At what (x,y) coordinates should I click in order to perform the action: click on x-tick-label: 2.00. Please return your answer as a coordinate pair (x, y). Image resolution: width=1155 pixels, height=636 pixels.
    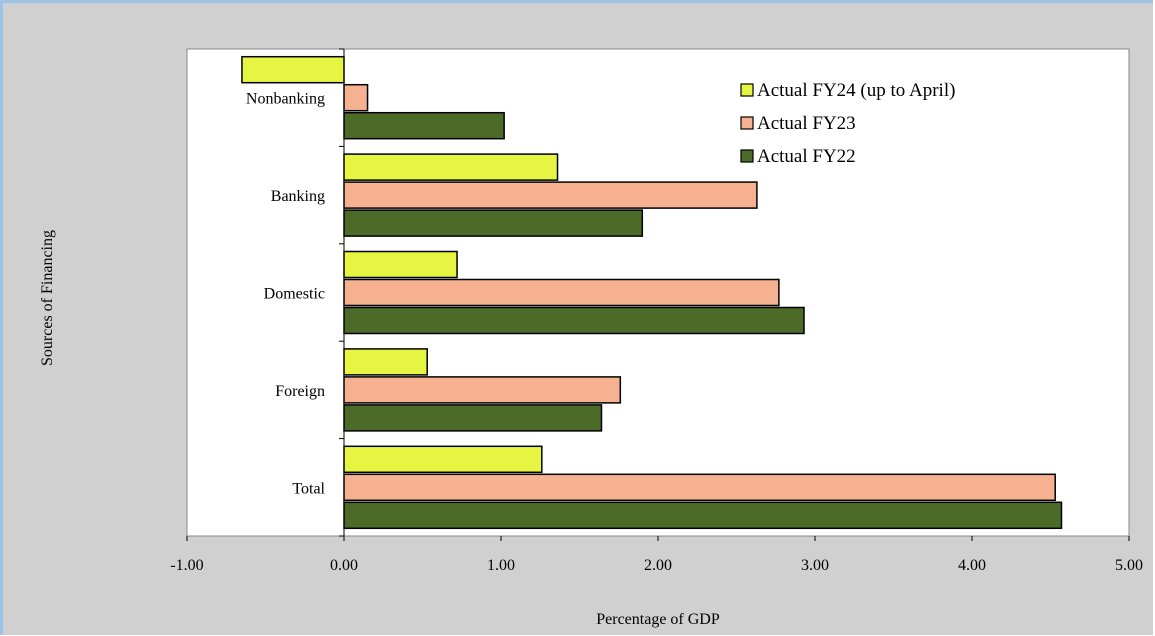
    Looking at the image, I should click on (658, 565).